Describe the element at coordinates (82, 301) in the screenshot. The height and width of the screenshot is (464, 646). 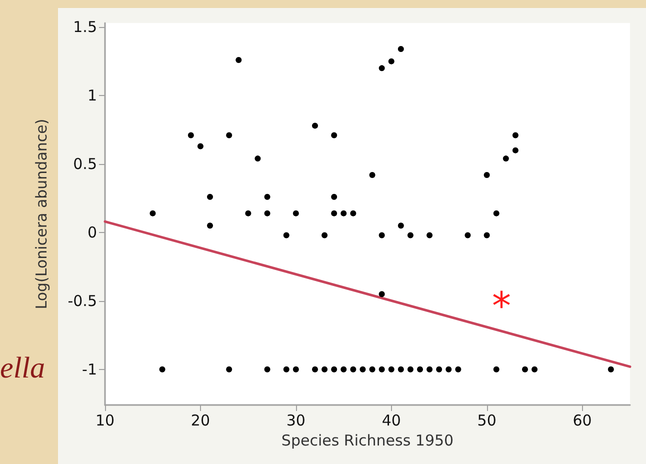
I see `y-tick-label: -0.5` at that location.